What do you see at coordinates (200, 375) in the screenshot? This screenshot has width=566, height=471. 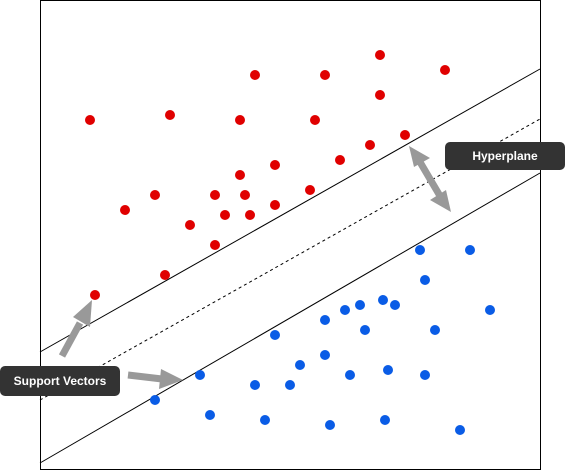 I see `blue-point support-vector` at bounding box center [200, 375].